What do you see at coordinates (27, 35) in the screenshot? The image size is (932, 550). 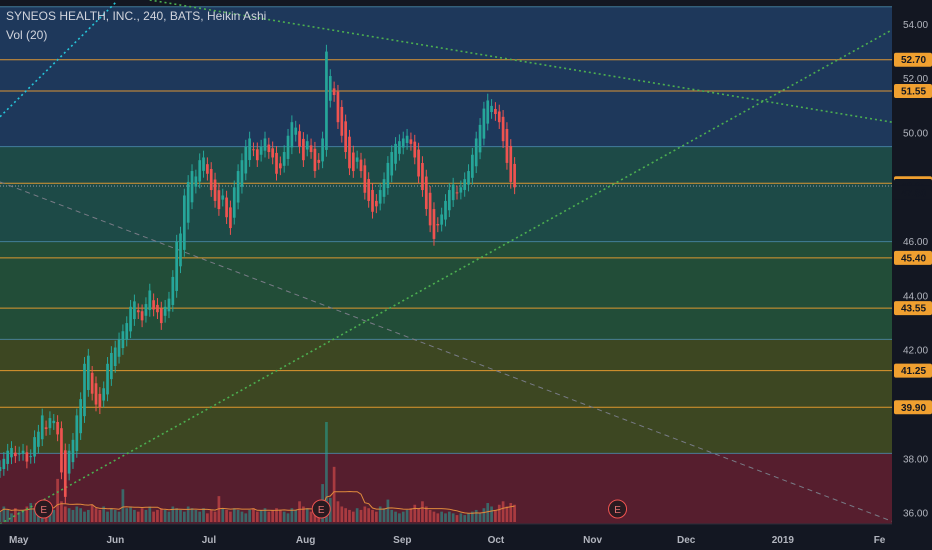 I see `volume-indicator-label: Vol (20)` at bounding box center [27, 35].